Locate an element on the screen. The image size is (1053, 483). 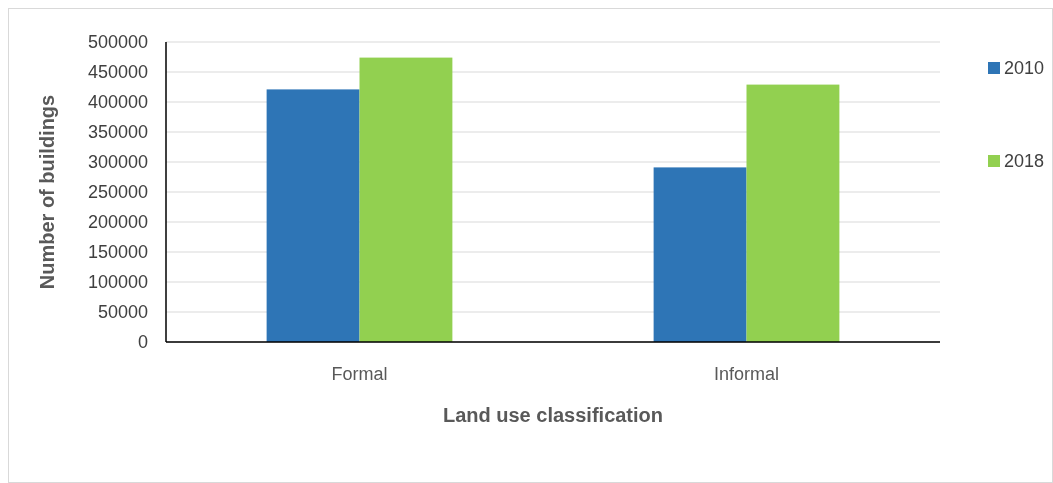
y-tick-label: 50000 is located at coordinates (122, 312).